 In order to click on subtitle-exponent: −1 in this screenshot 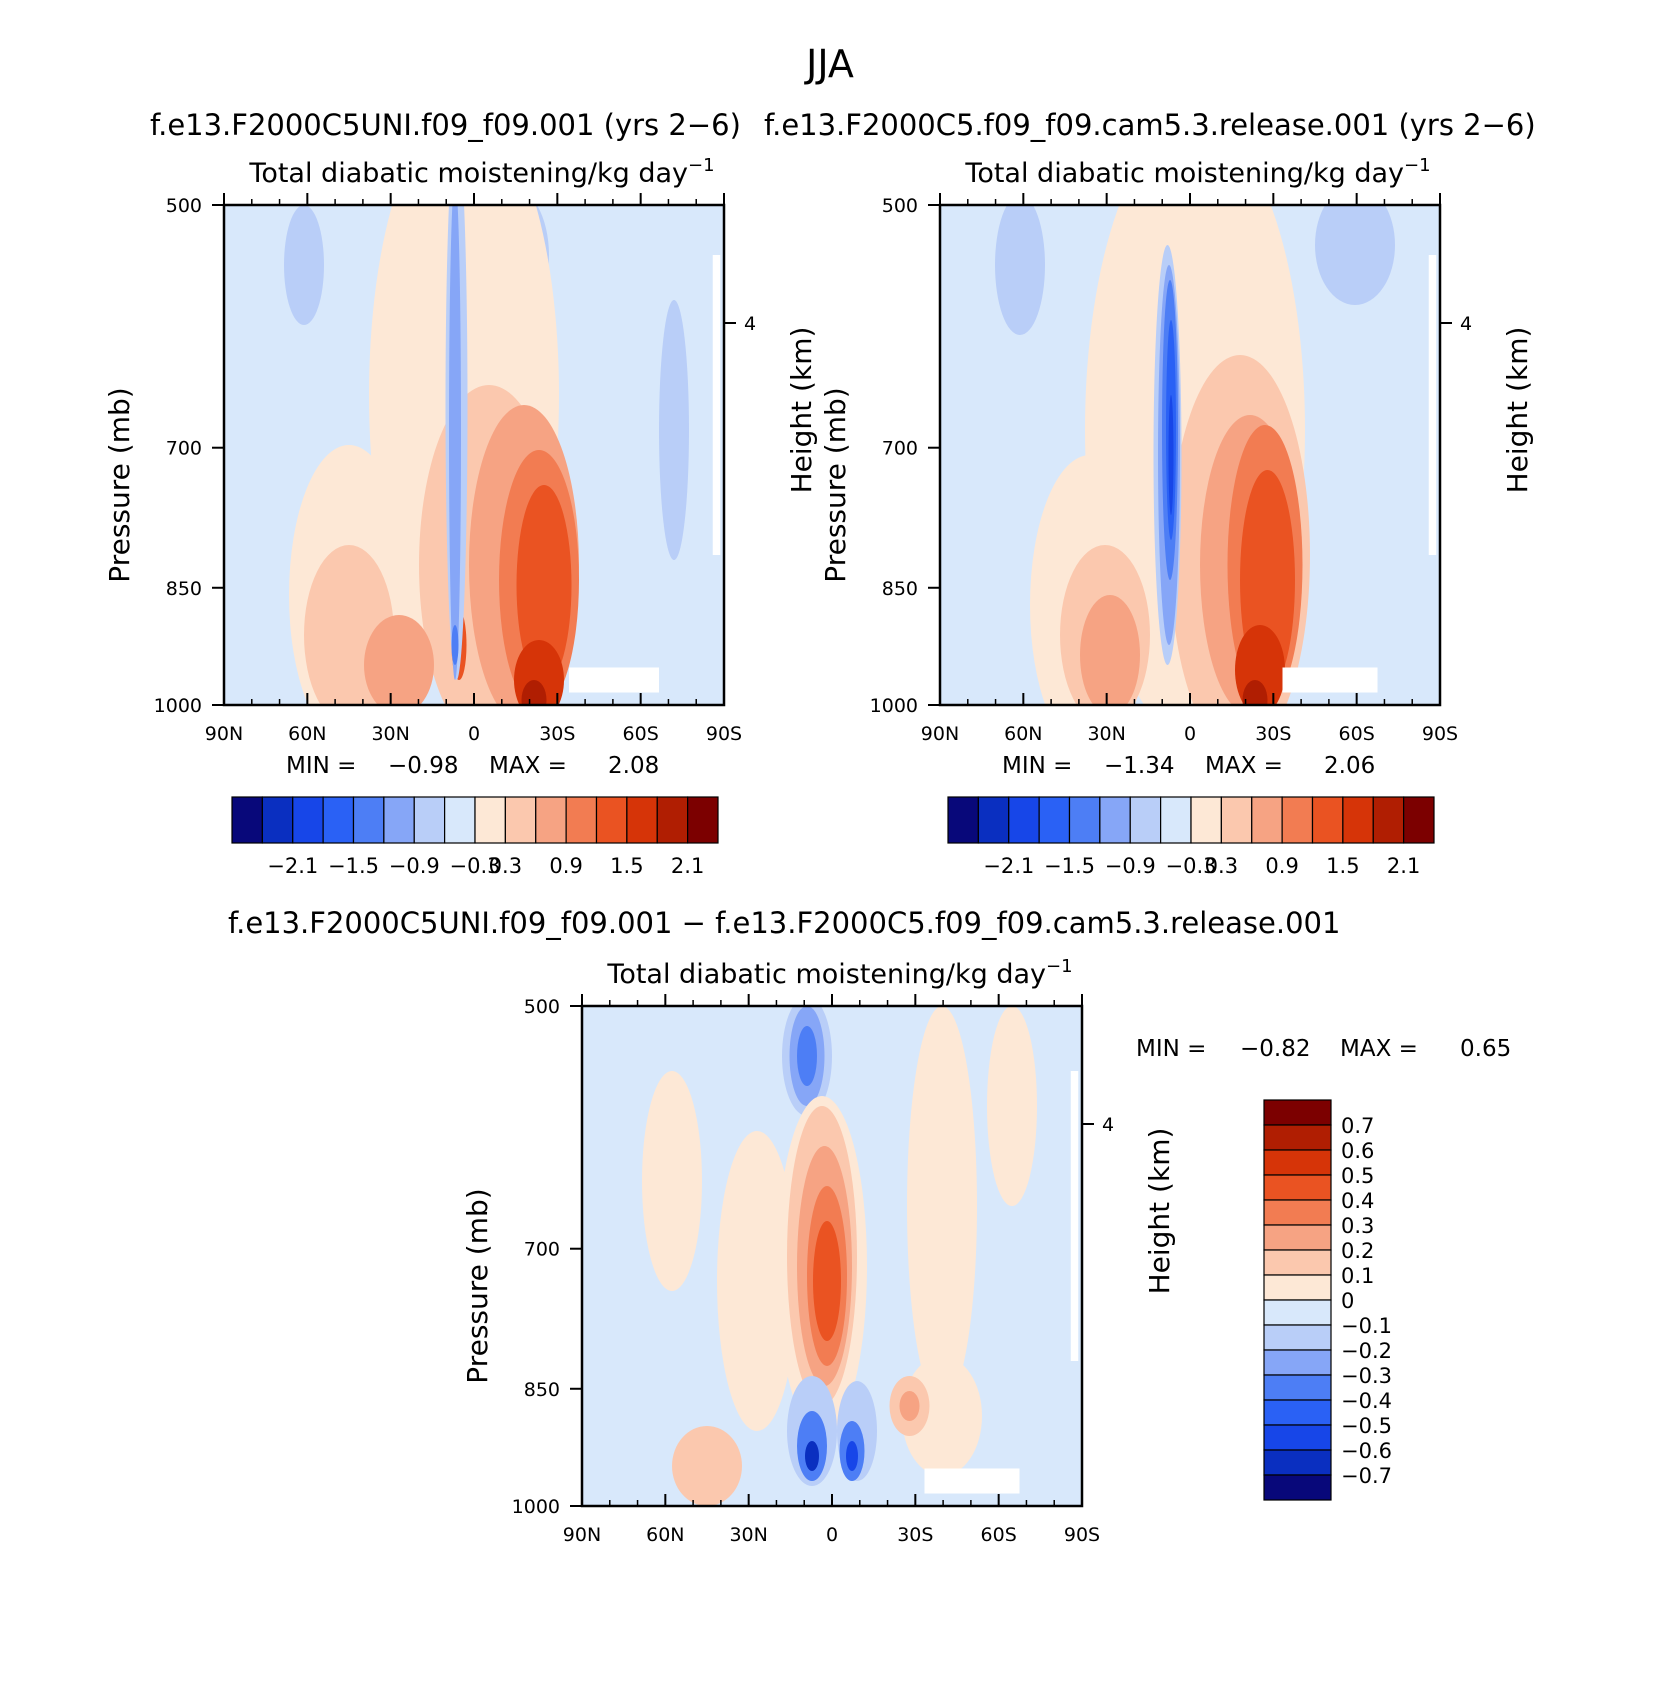, I will do `click(1059, 966)`.